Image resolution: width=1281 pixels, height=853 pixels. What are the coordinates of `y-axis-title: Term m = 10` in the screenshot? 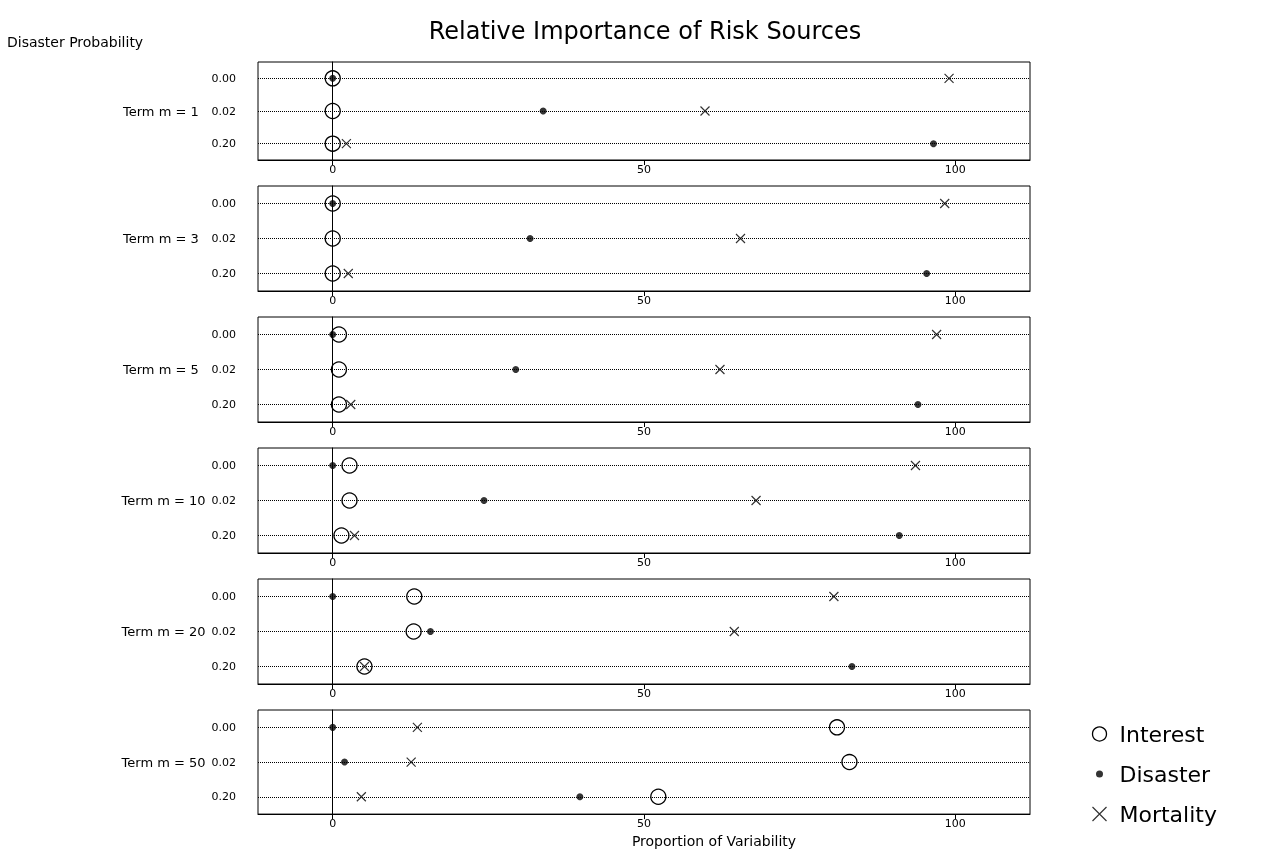 It's located at (163, 500).